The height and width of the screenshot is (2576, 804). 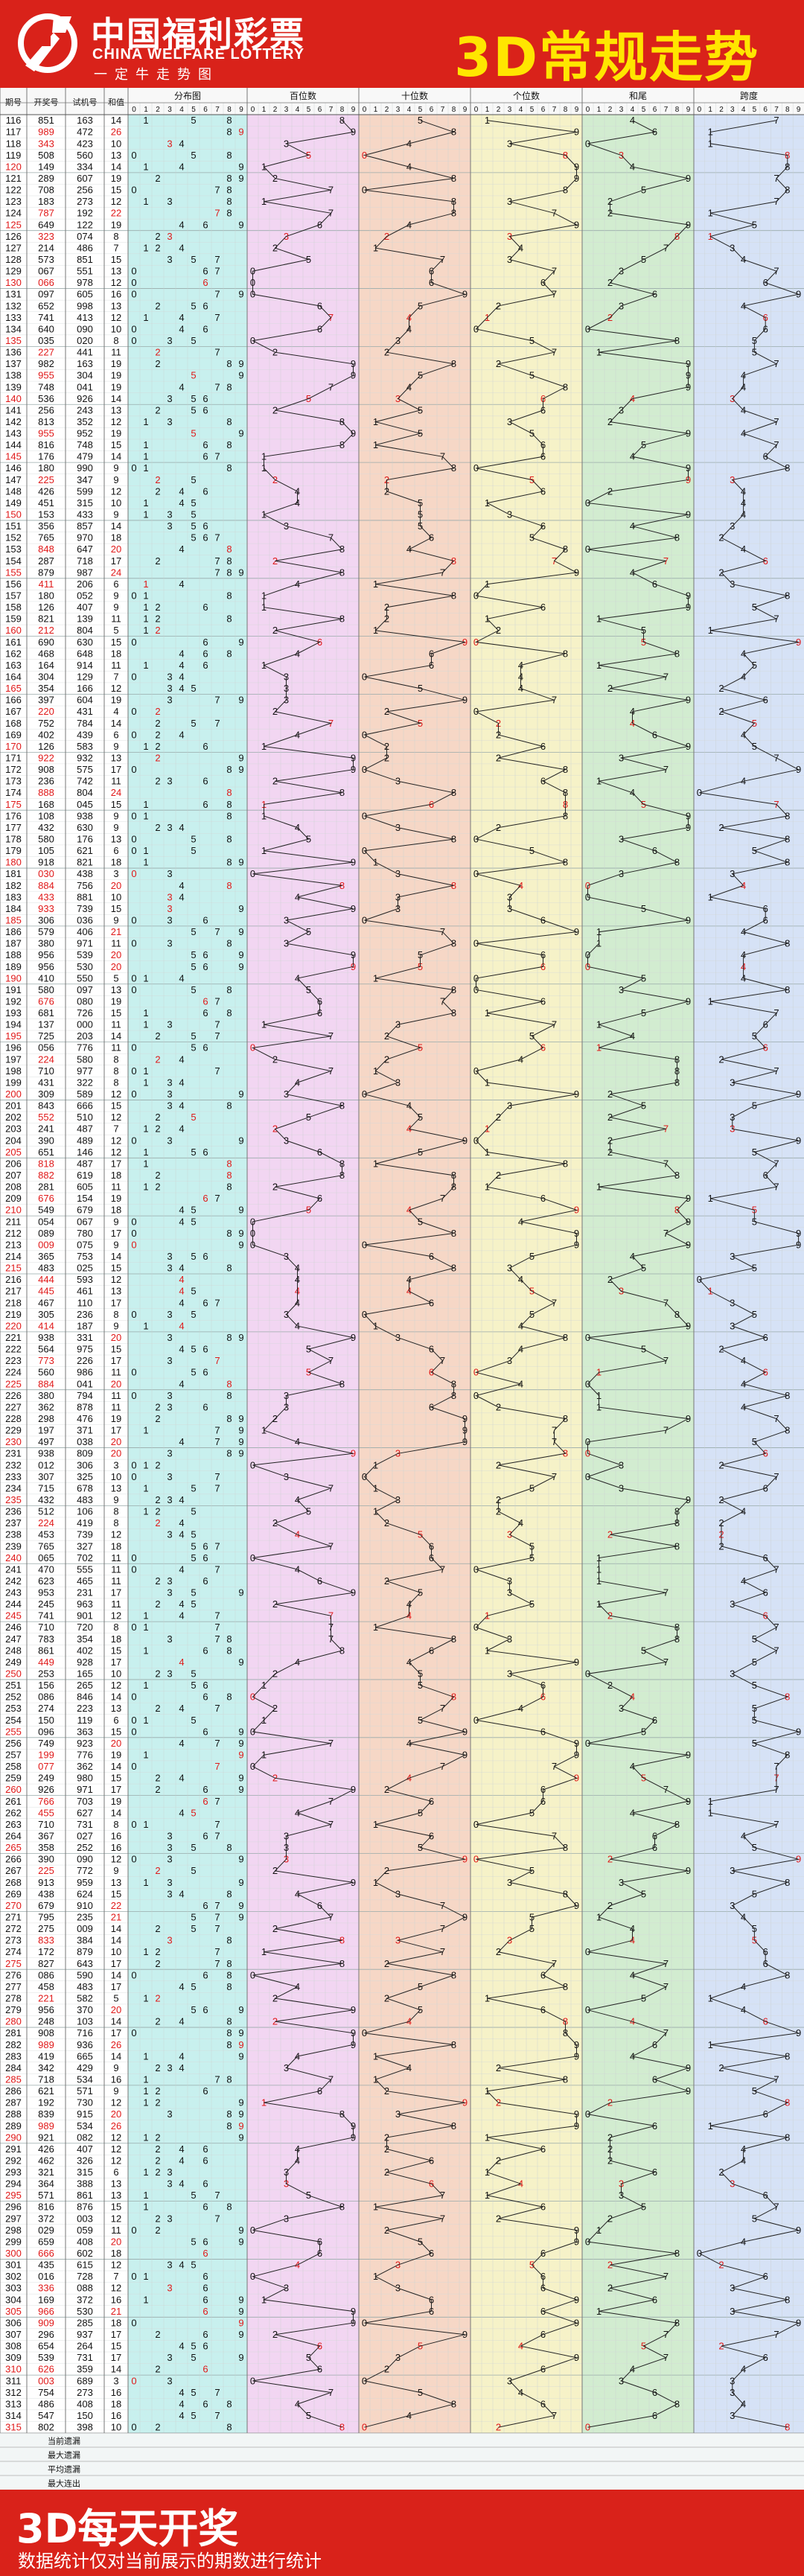 I want to click on draw-cell: 390, so click(x=46, y=1859).